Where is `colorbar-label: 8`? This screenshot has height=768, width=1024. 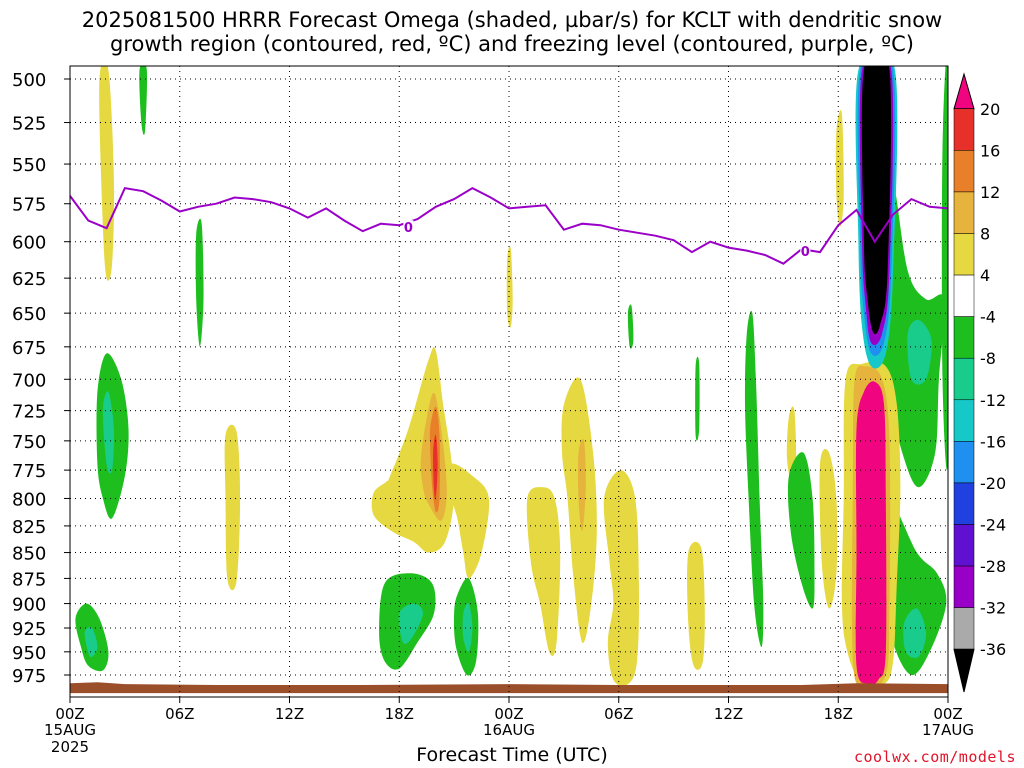
colorbar-label: 8 is located at coordinates (985, 234).